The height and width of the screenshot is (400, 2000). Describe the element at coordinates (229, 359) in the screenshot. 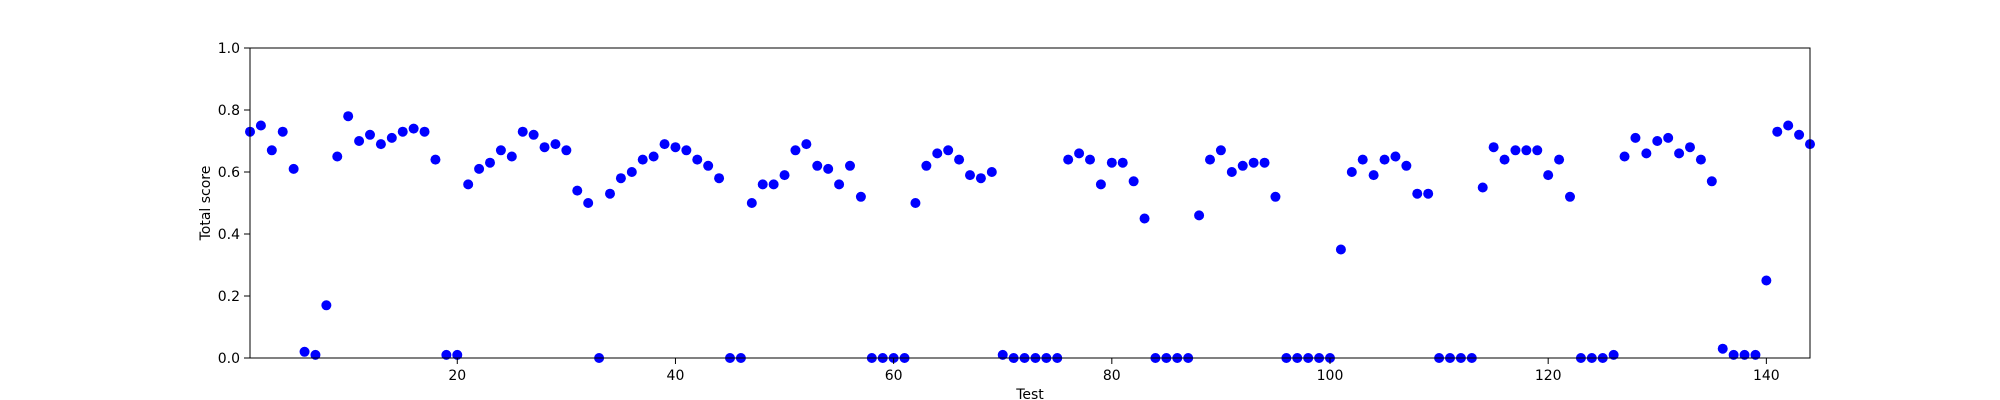

I see `y-tick-label: 0.0` at that location.